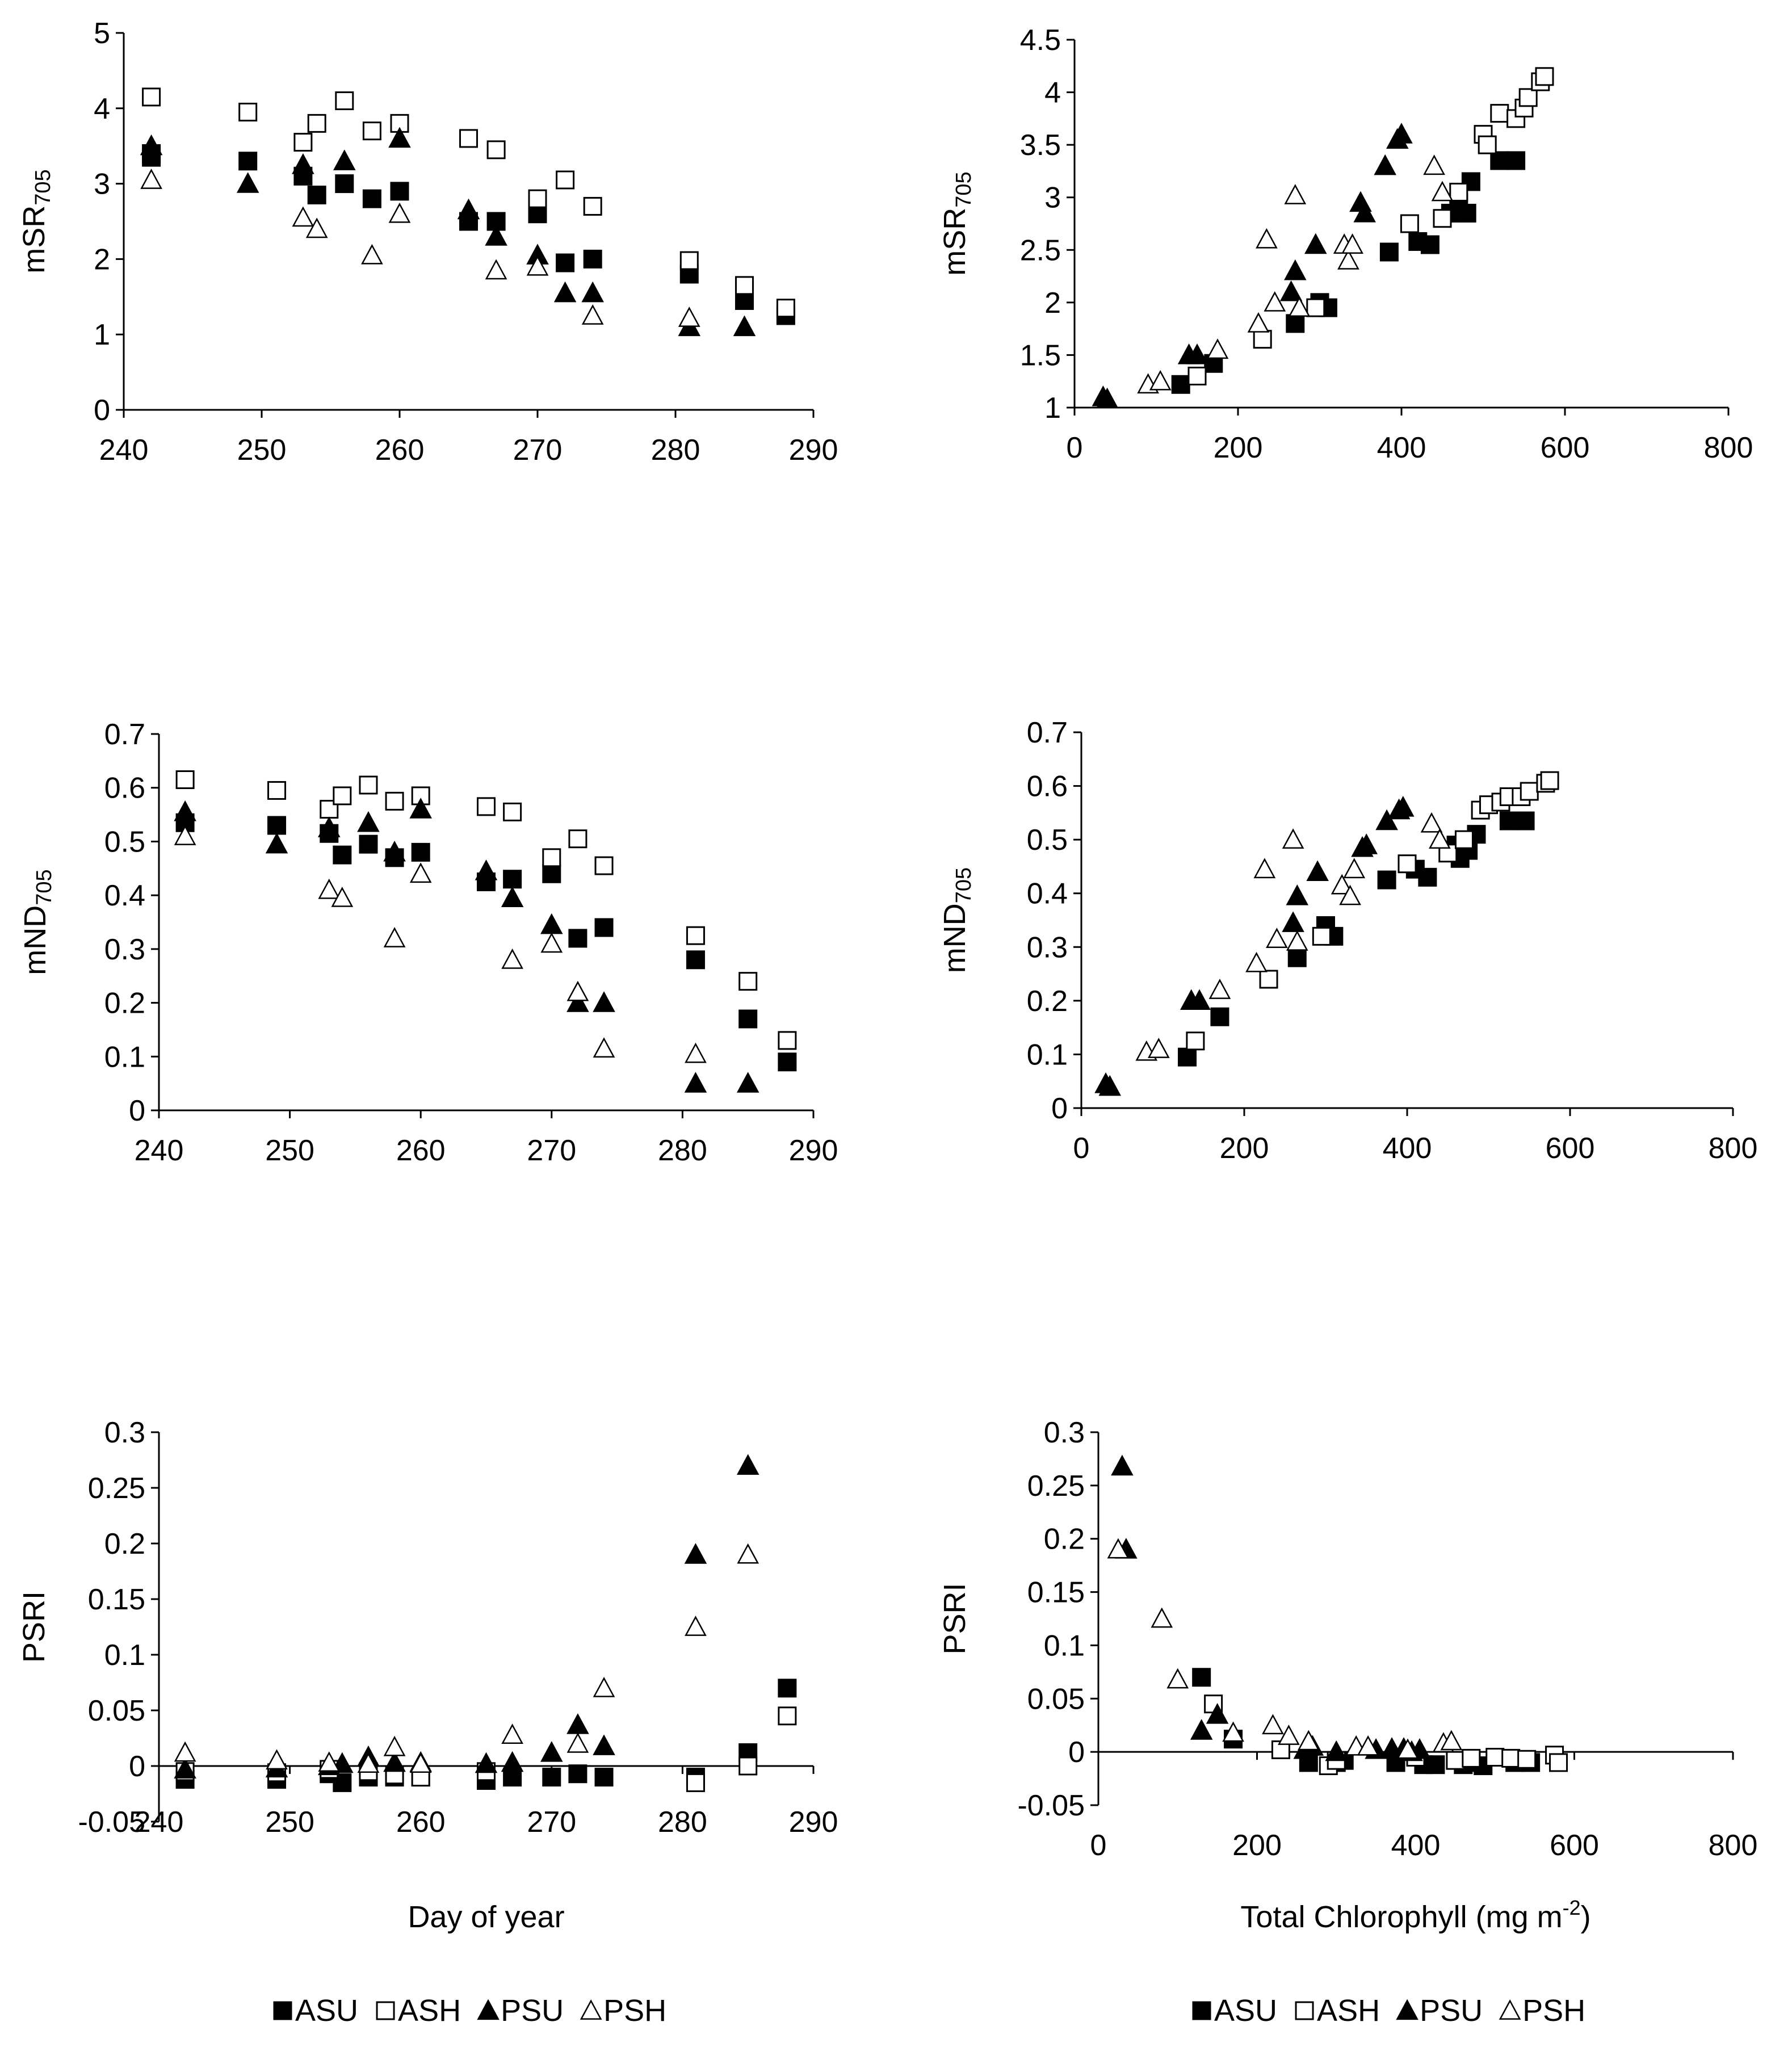  What do you see at coordinates (1388, 2011) in the screenshot?
I see `legend-right: ASU ASH PSU PSH` at bounding box center [1388, 2011].